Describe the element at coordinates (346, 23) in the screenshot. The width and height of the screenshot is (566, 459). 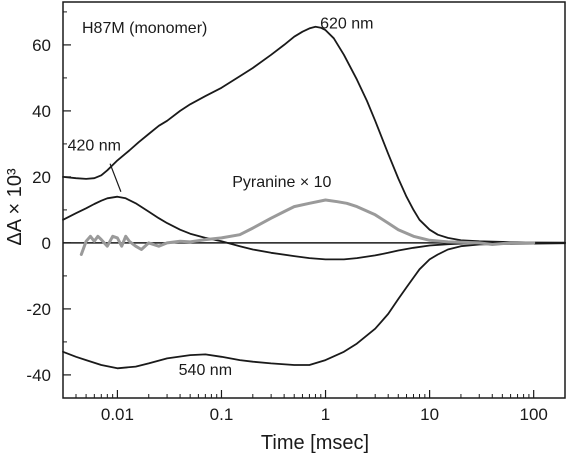
I see `annotation-620-nm: 620 nm` at that location.